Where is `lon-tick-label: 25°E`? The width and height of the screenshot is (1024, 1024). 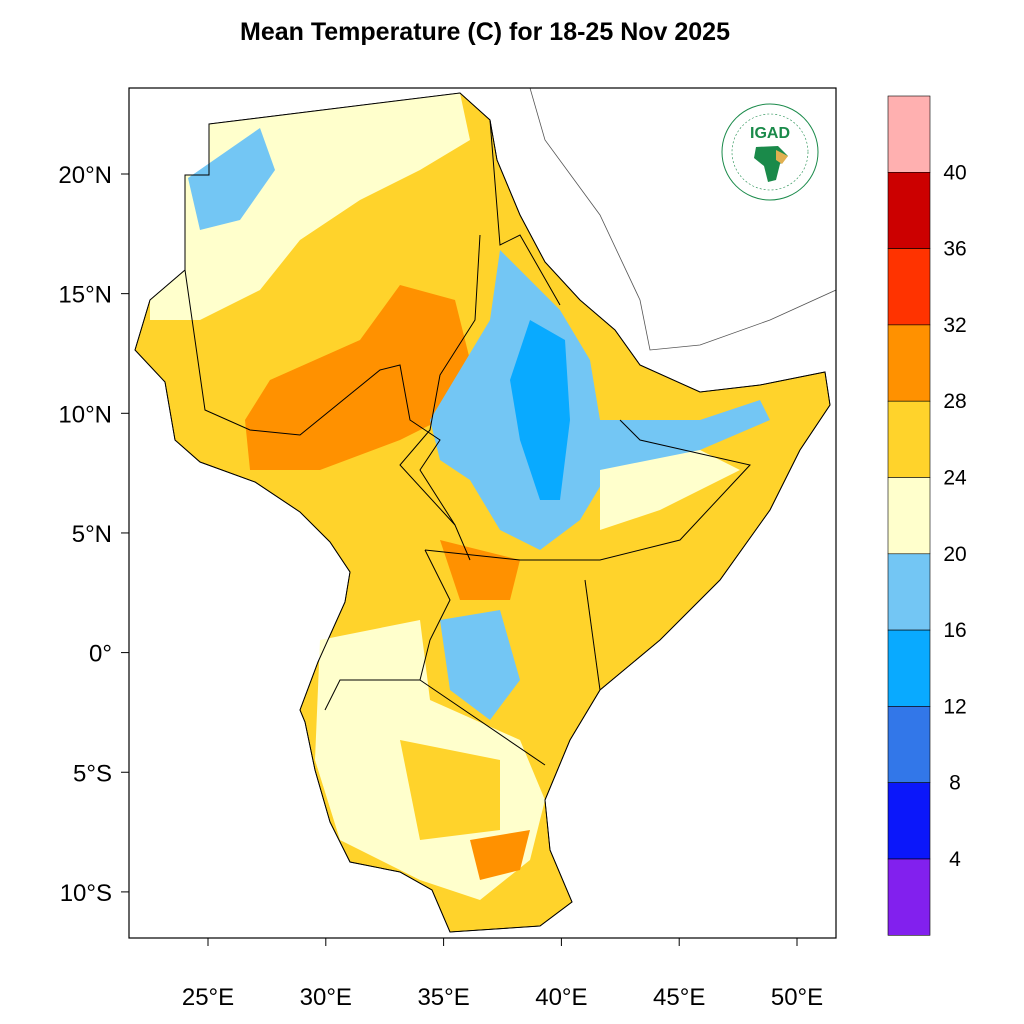 lon-tick-label: 25°E is located at coordinates (208, 997).